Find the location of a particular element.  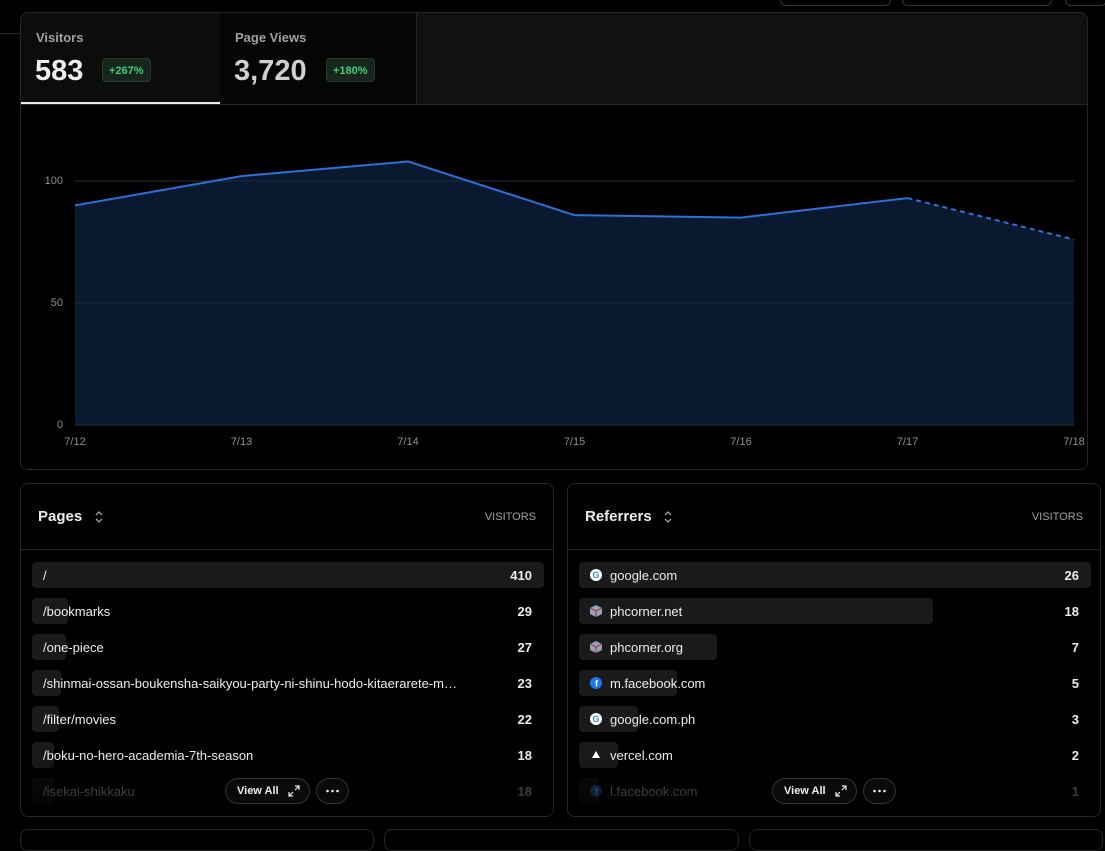

tab-value: 583 is located at coordinates (59, 71).